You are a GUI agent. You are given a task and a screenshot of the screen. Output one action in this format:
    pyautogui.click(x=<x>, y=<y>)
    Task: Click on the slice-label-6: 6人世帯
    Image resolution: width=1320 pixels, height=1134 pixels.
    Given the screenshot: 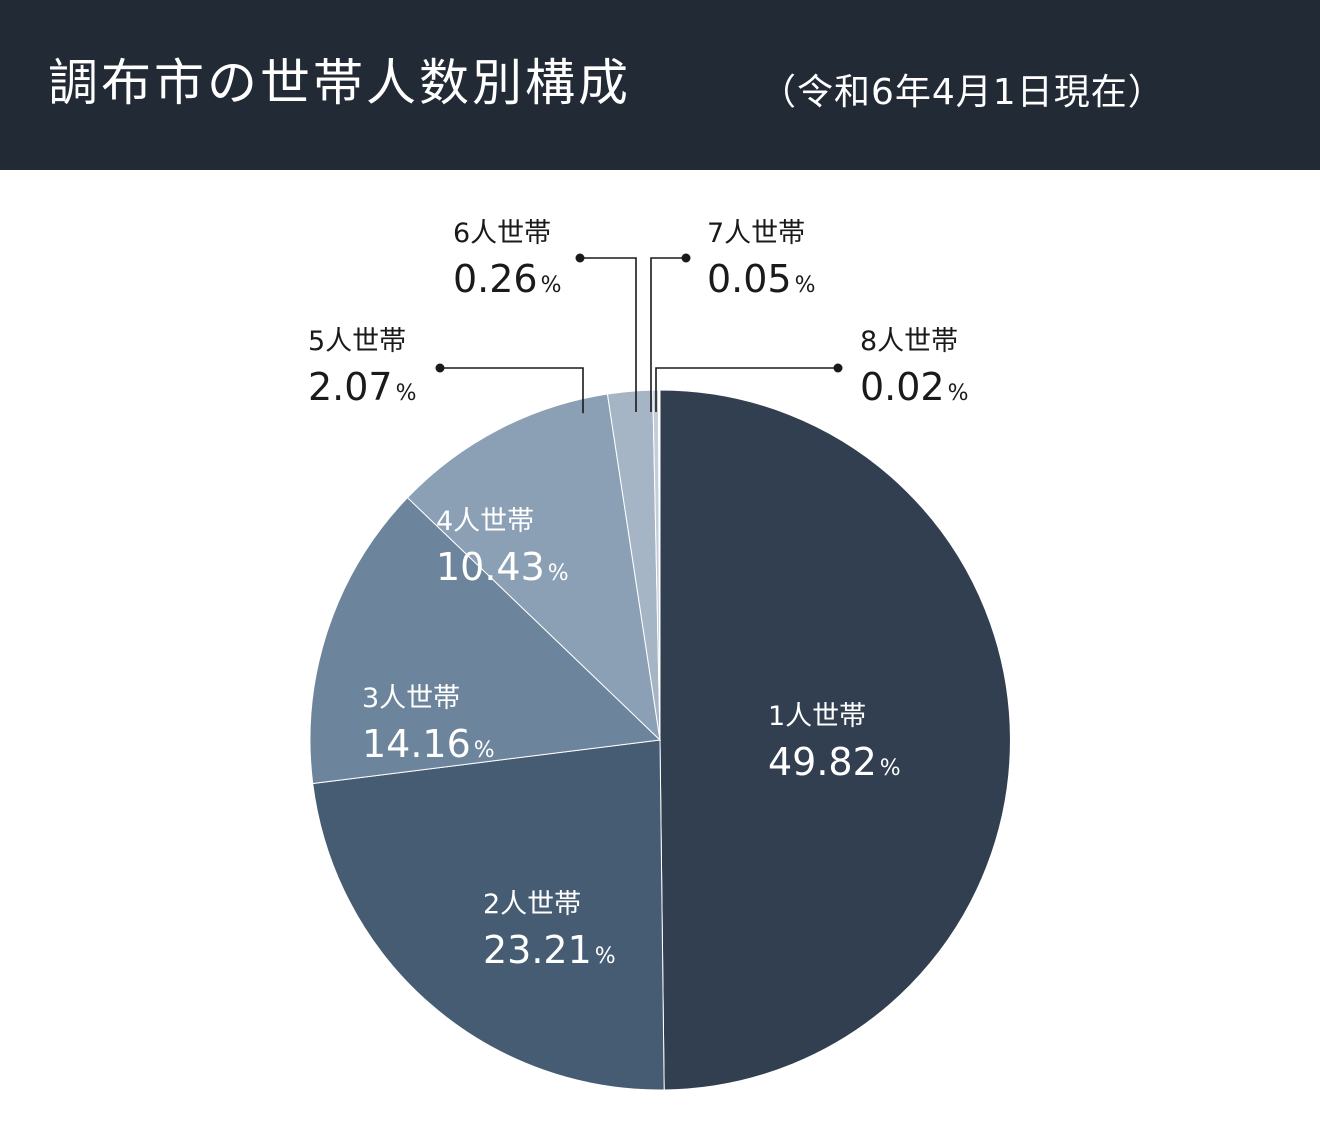 What is the action you would take?
    pyautogui.click(x=502, y=233)
    